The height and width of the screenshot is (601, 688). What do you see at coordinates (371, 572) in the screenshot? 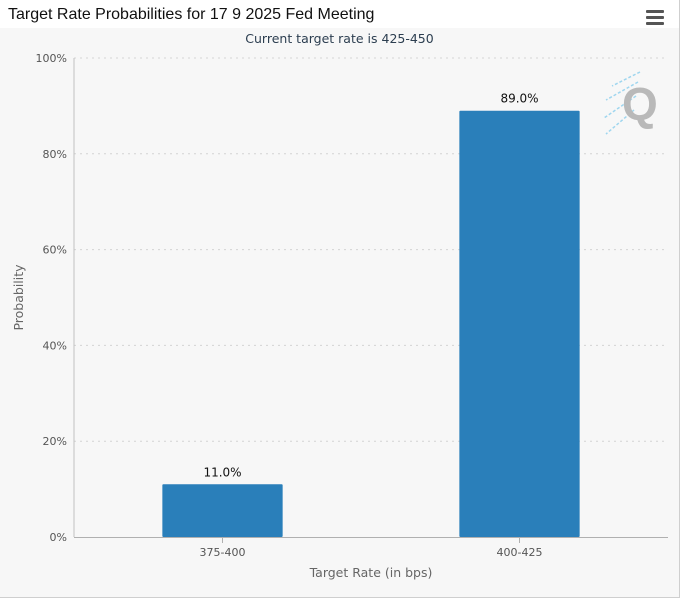
I see `x-axis-title: Target Rate (in bps)` at bounding box center [371, 572].